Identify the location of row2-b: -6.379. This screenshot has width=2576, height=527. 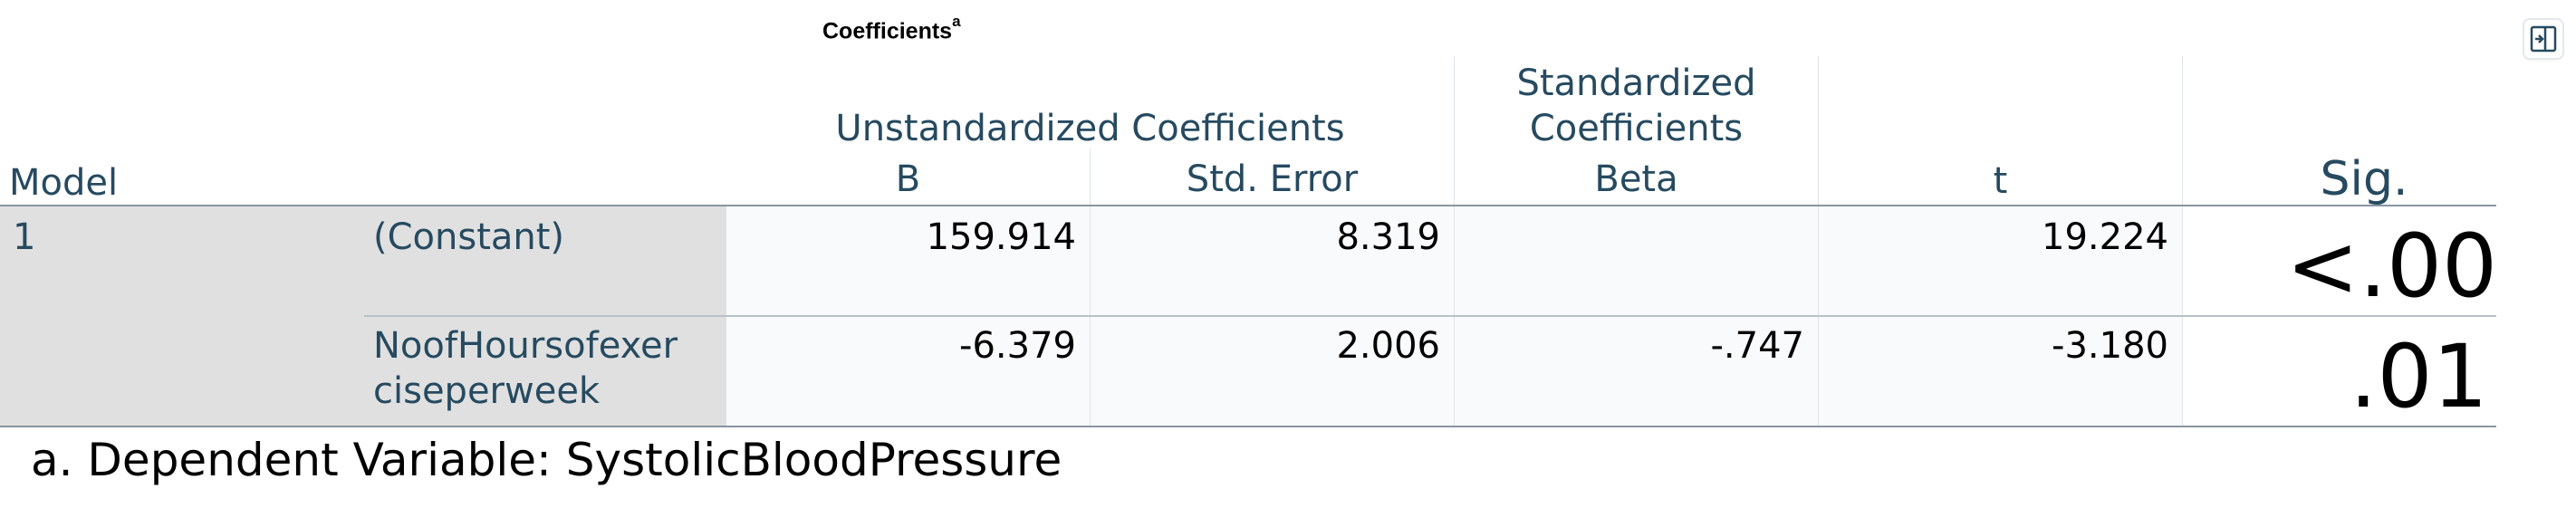
(1017, 346).